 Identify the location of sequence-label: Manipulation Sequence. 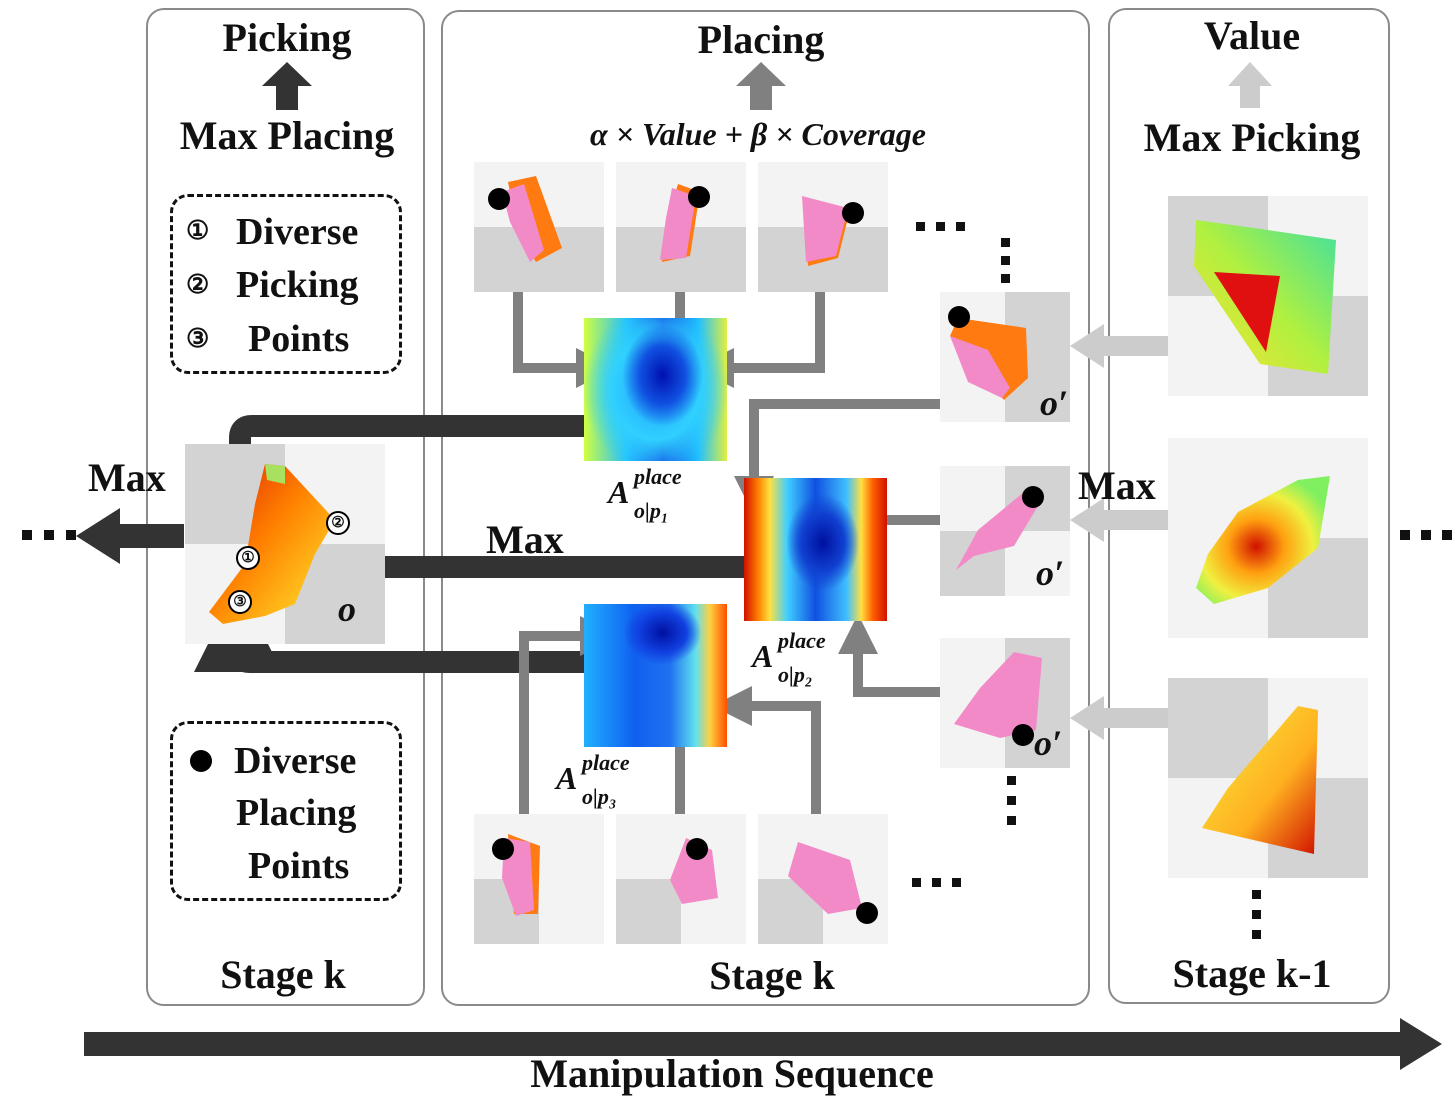
(732, 1073).